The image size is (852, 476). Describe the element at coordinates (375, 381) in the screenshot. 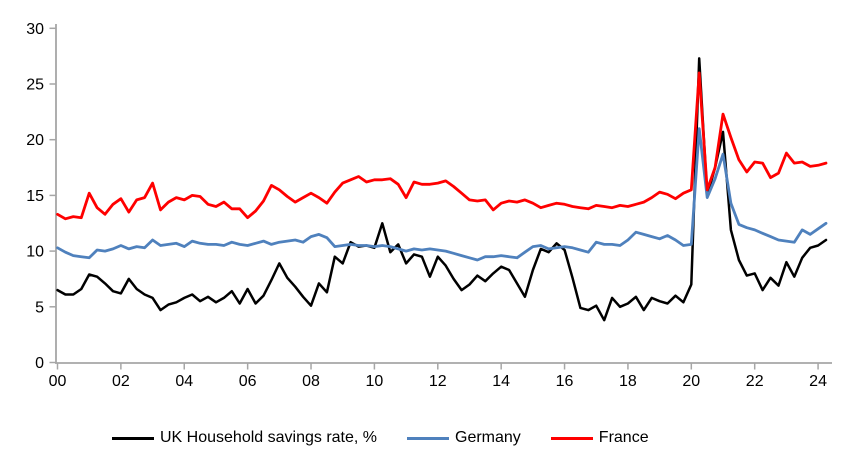

I see `x-tick-label: 10` at that location.